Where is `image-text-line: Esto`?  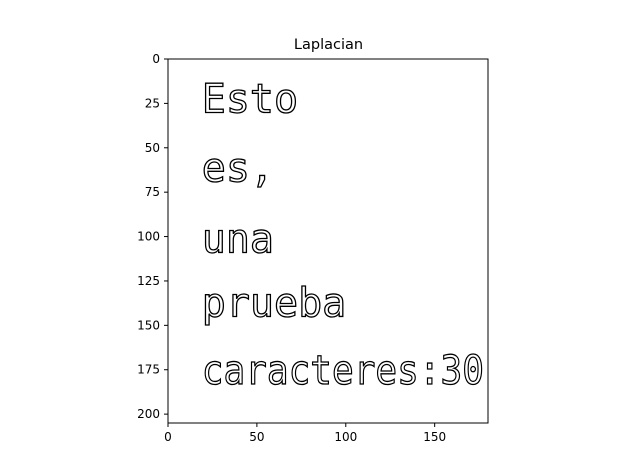
image-text-line: Esto is located at coordinates (250, 99).